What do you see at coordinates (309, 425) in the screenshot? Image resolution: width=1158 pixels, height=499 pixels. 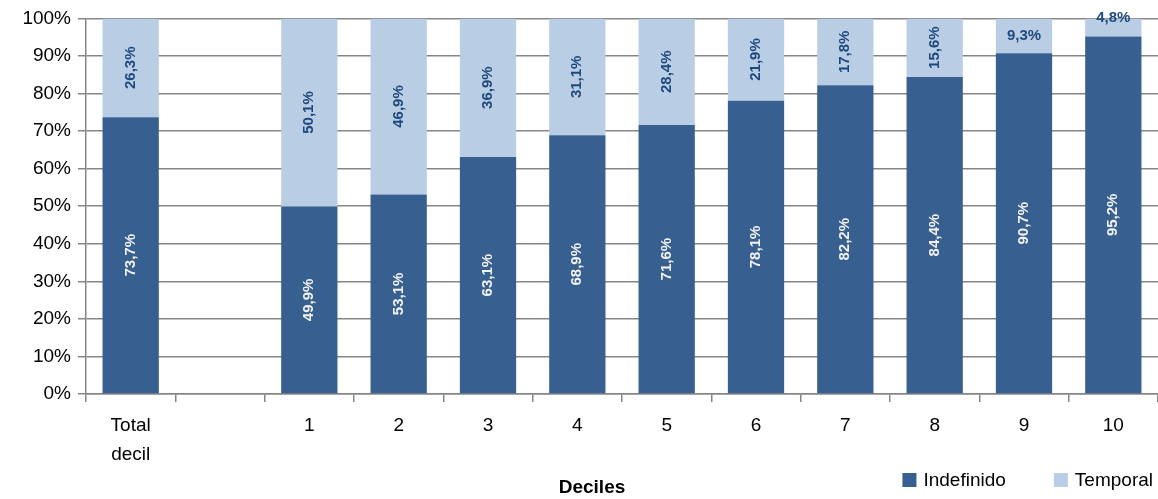 I see `x-tick-label: 1` at bounding box center [309, 425].